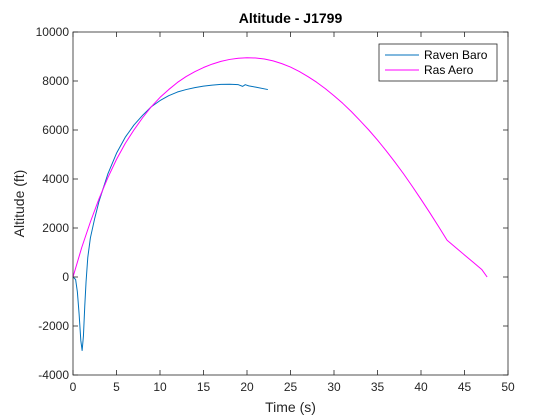  Describe the element at coordinates (449, 70) in the screenshot. I see `legend-label-2: Ras Aero` at that location.